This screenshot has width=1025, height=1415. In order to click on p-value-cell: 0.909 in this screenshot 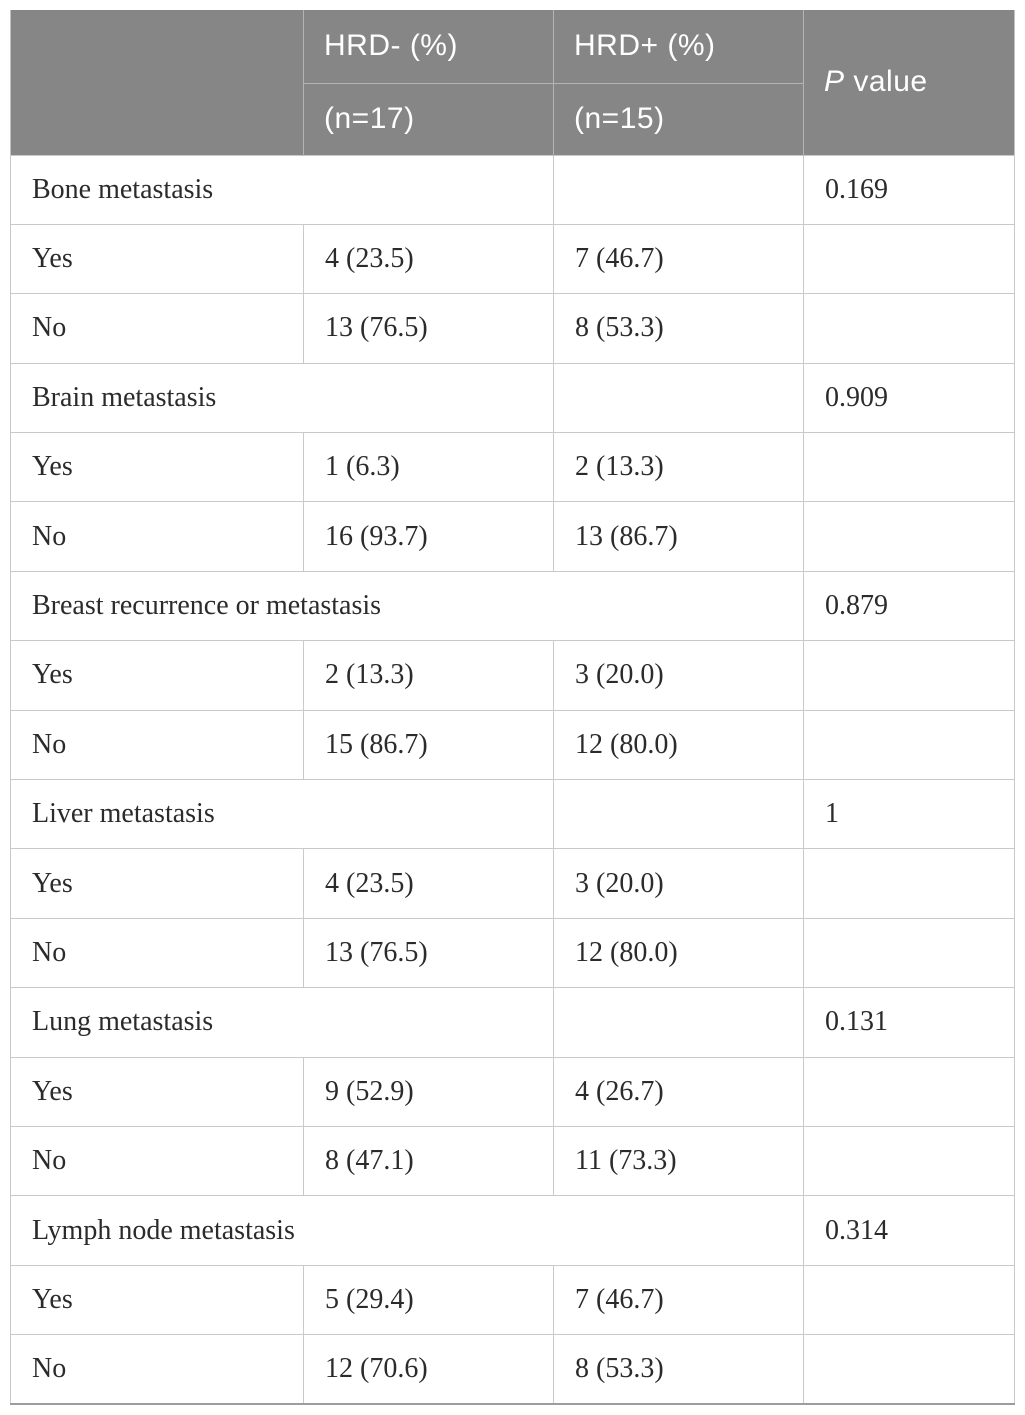, I will do `click(909, 398)`.